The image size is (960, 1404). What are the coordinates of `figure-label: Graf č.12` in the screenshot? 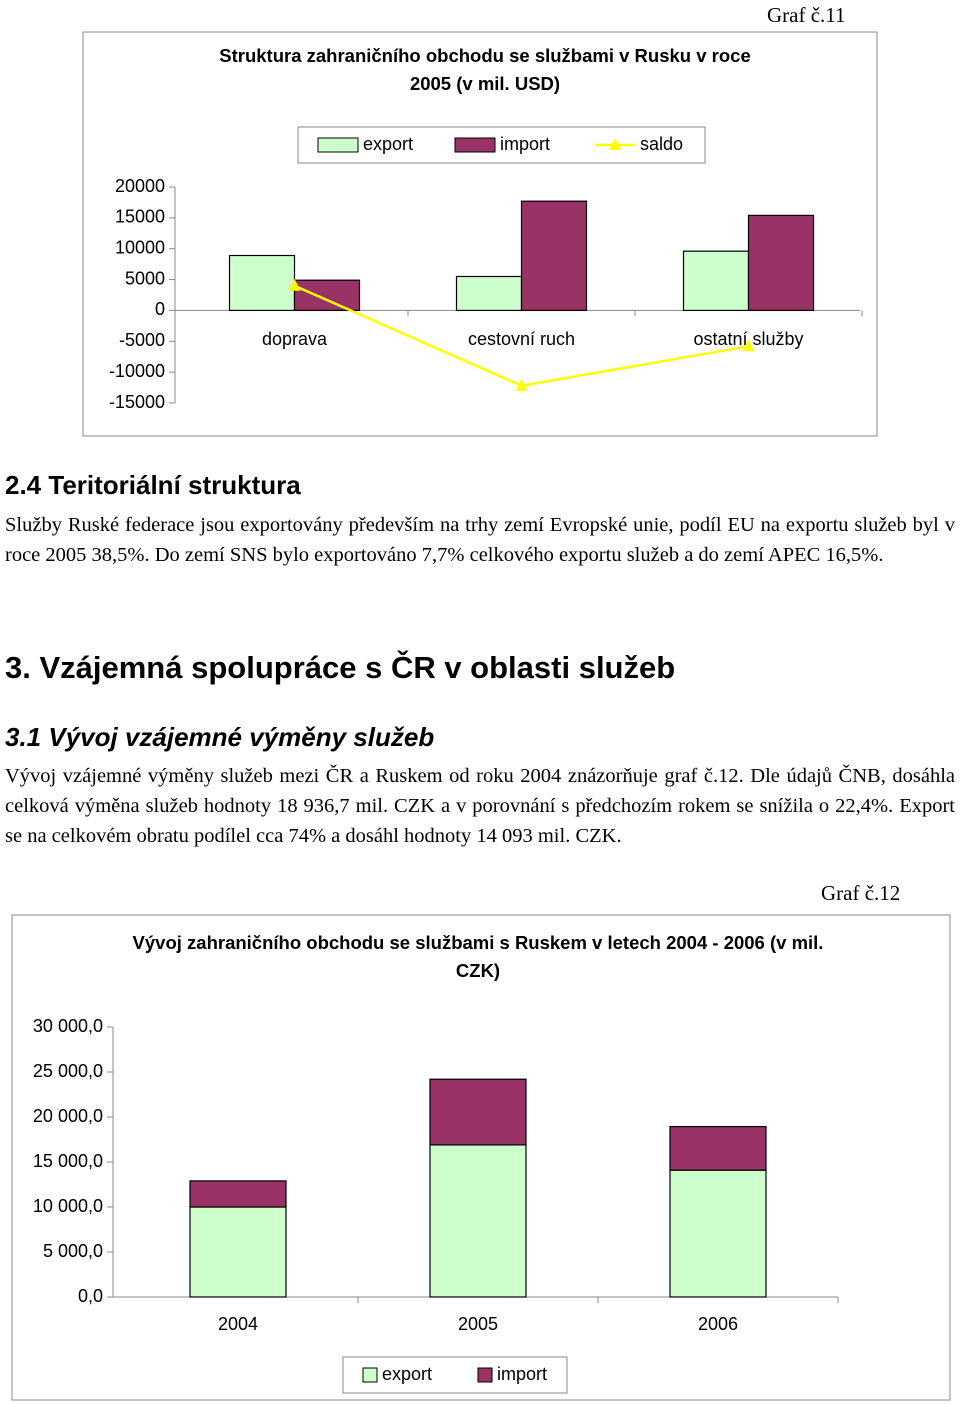 It's located at (861, 893).